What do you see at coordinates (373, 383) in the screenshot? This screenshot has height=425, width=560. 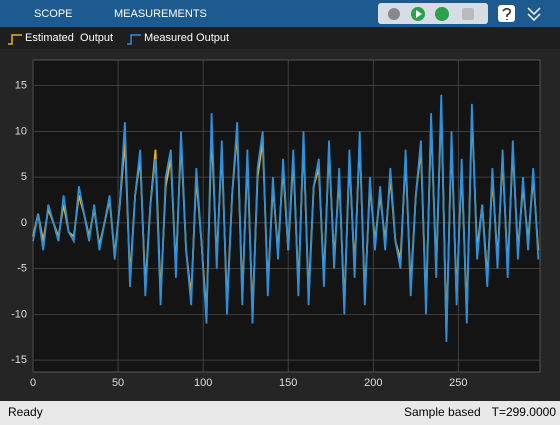 I see `x-tick-label: 200` at bounding box center [373, 383].